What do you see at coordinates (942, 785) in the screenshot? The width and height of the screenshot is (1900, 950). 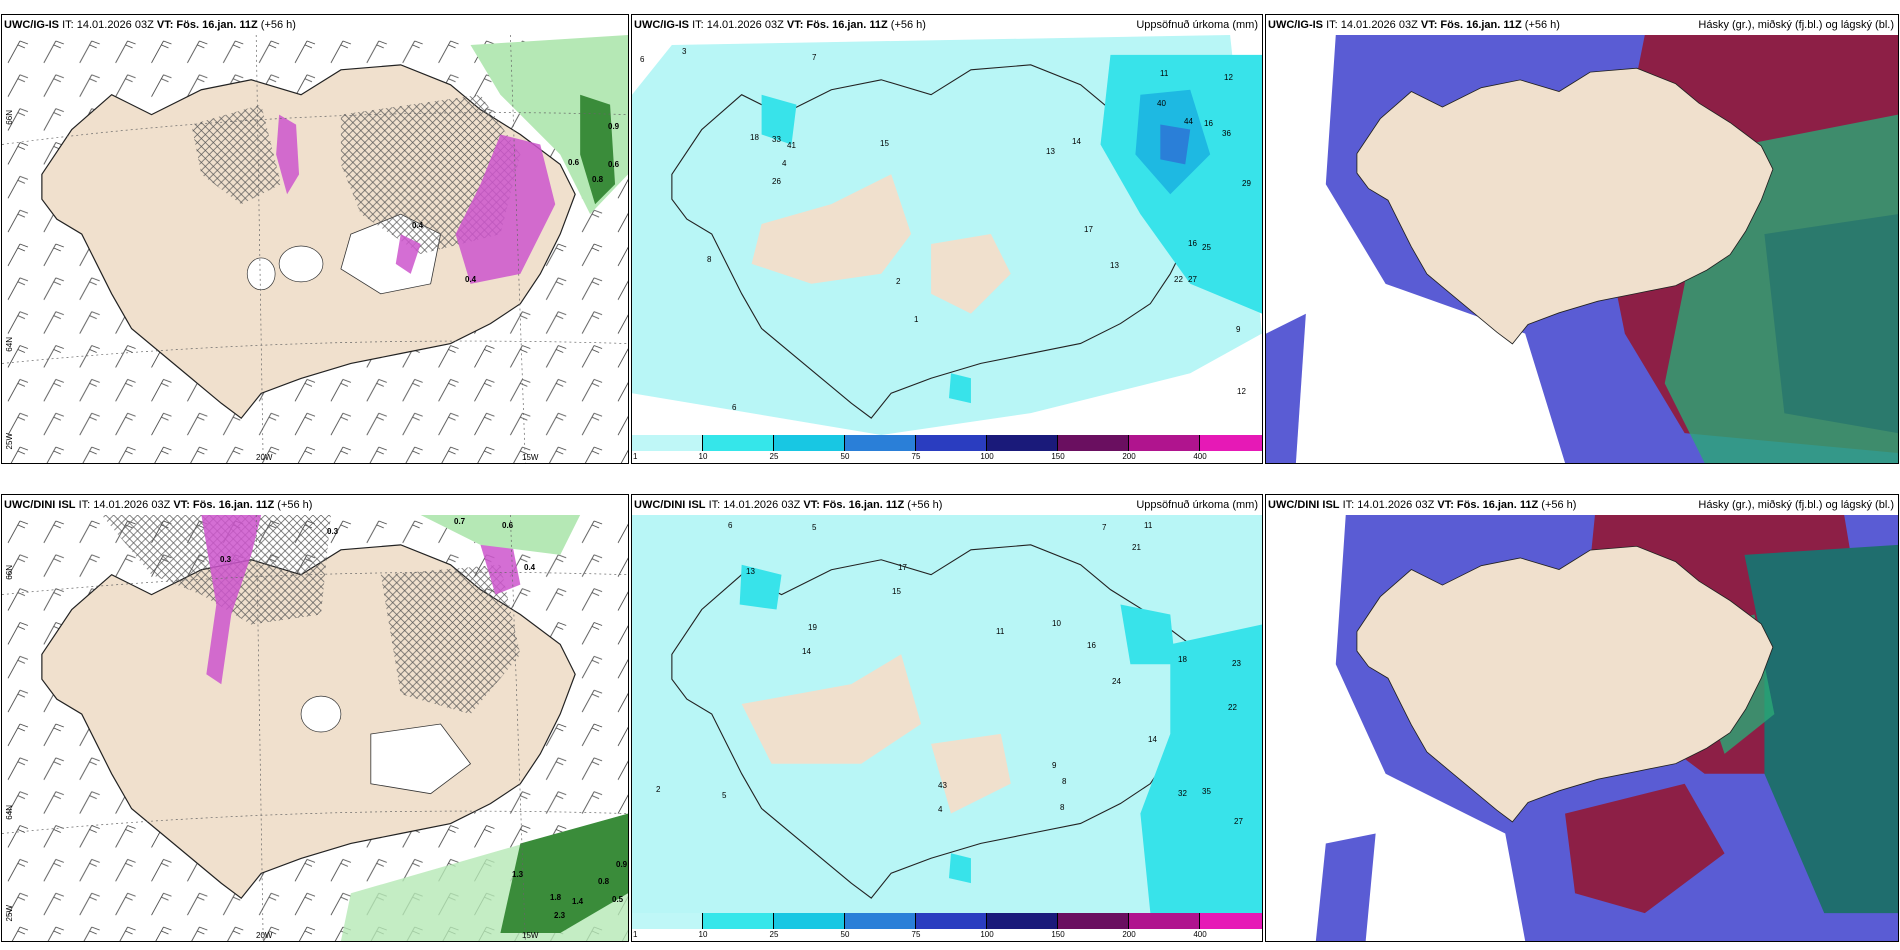 I see `precip-value: 43` at bounding box center [942, 785].